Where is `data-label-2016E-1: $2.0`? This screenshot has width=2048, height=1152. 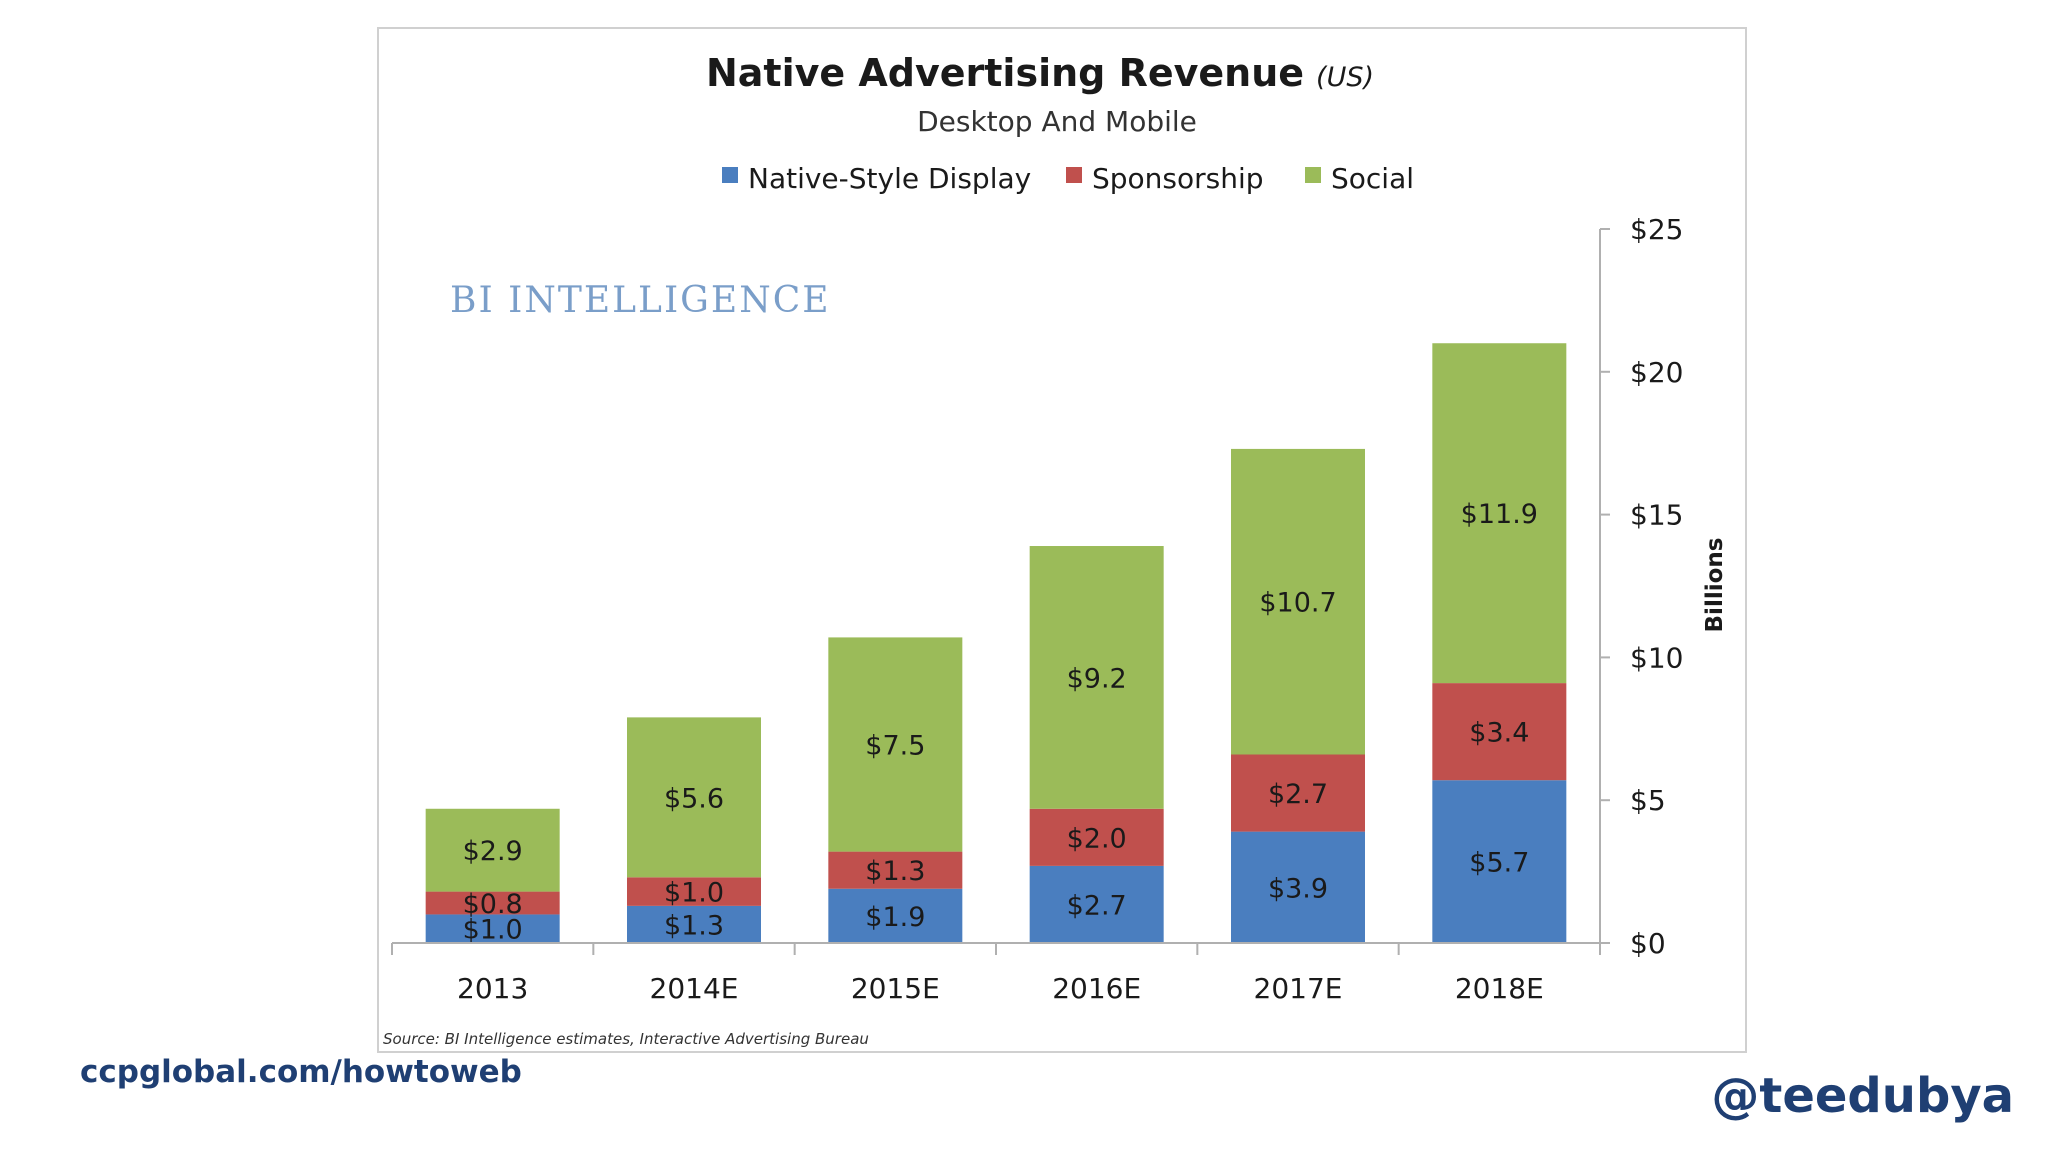
data-label-2016E-1: $2.0 is located at coordinates (1097, 838).